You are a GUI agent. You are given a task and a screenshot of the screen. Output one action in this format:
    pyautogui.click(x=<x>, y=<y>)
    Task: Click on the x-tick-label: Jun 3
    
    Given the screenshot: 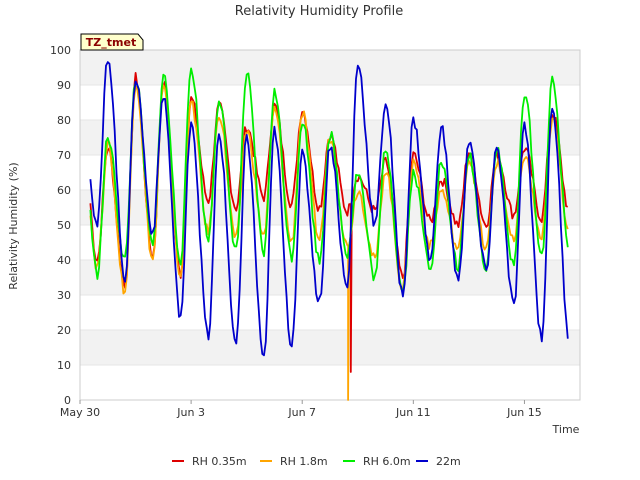 What is the action you would take?
    pyautogui.click(x=190, y=412)
    